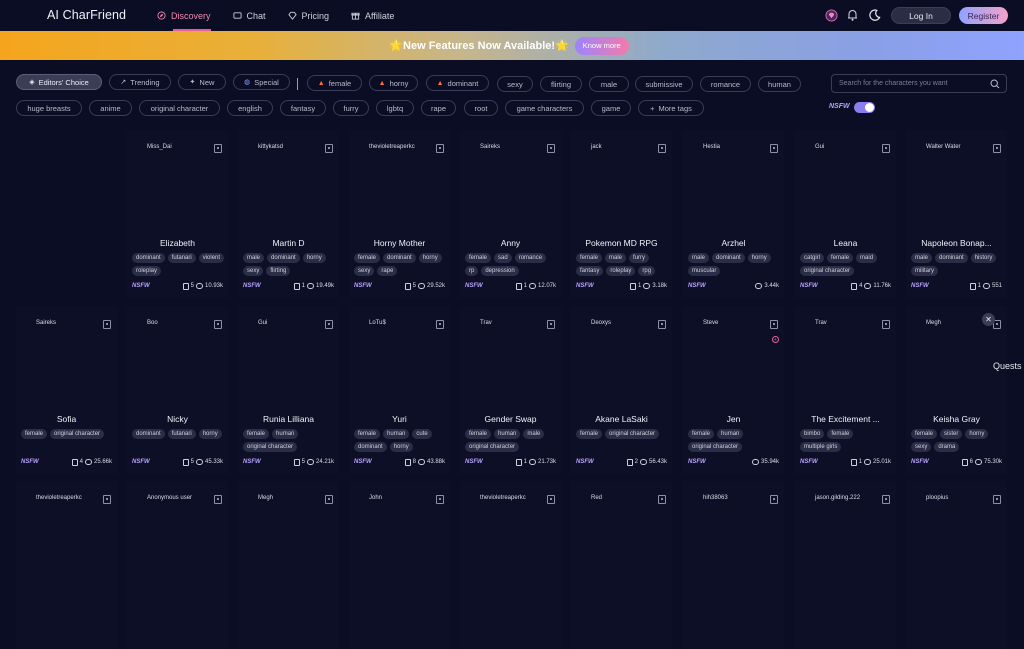 This screenshot has width=1024, height=649. What do you see at coordinates (530, 258) in the screenshot?
I see `character-tag: romance` at bounding box center [530, 258].